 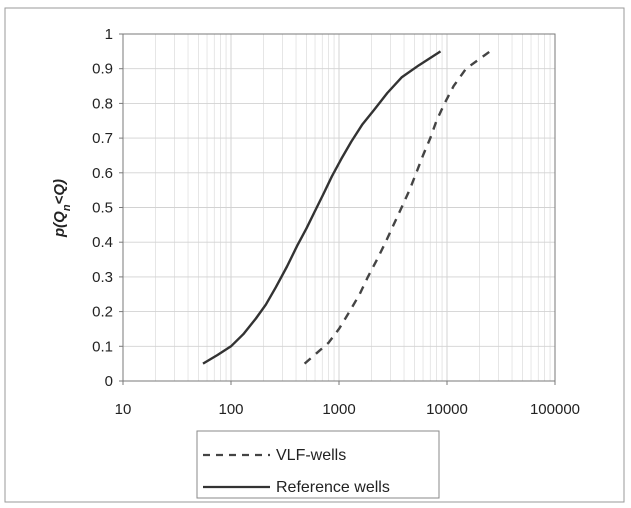 What do you see at coordinates (102, 277) in the screenshot?
I see `y-tick-label: 0.3` at bounding box center [102, 277].